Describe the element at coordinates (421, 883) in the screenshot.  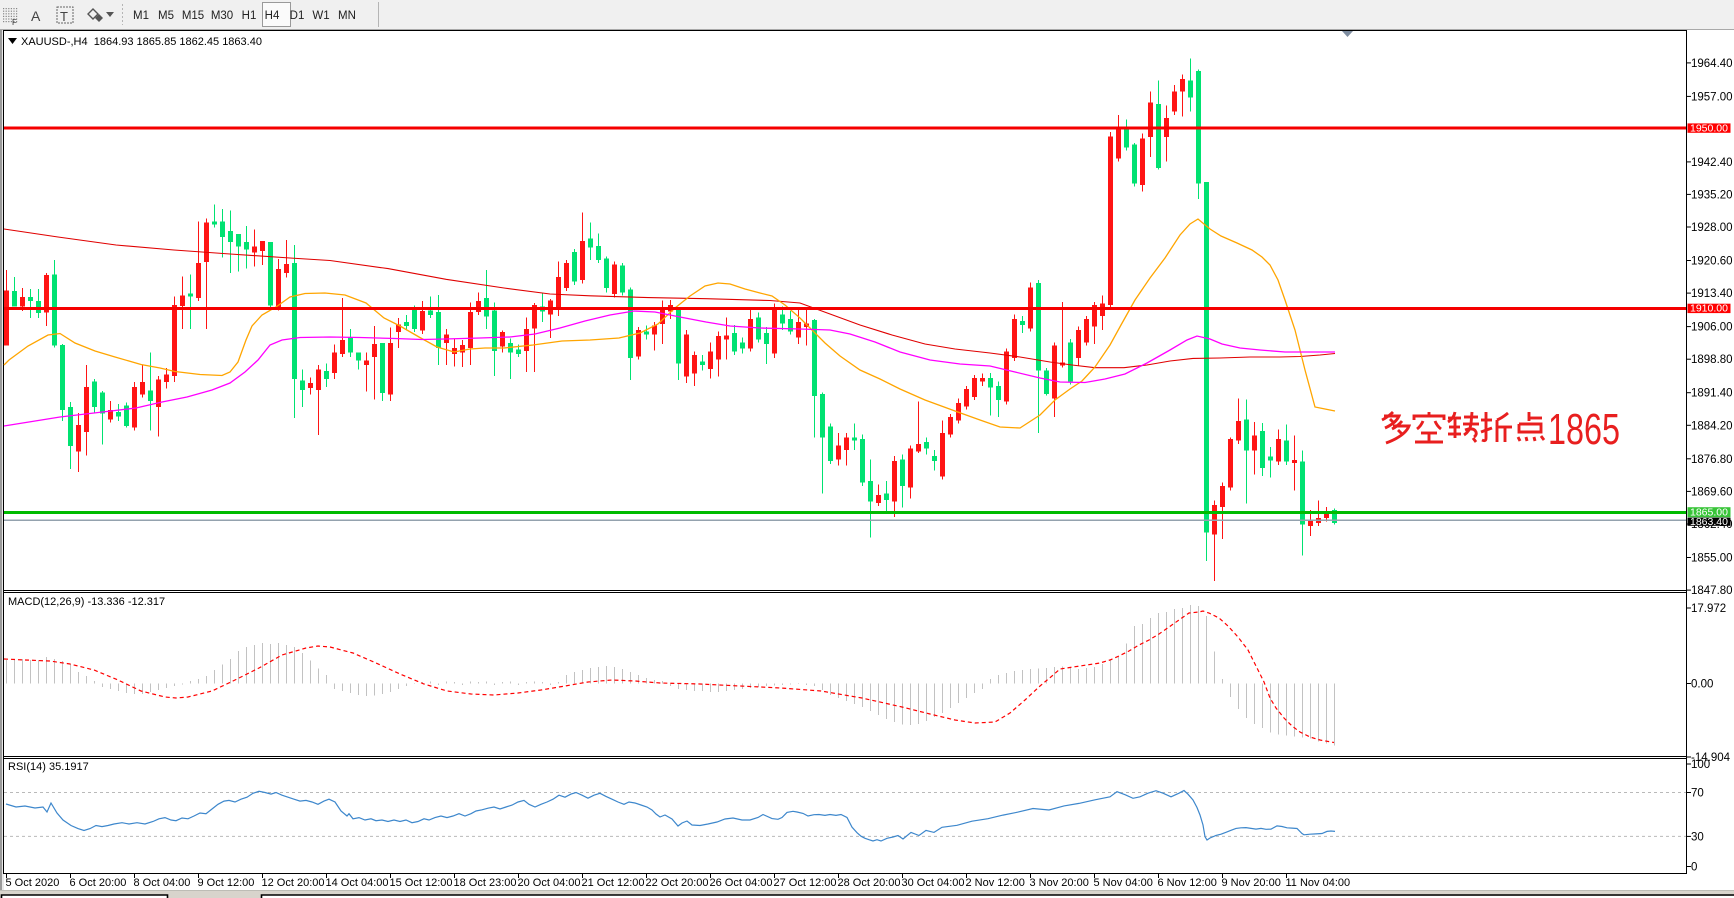
I see `svg-text: 15 Oct 12:00` at that location.